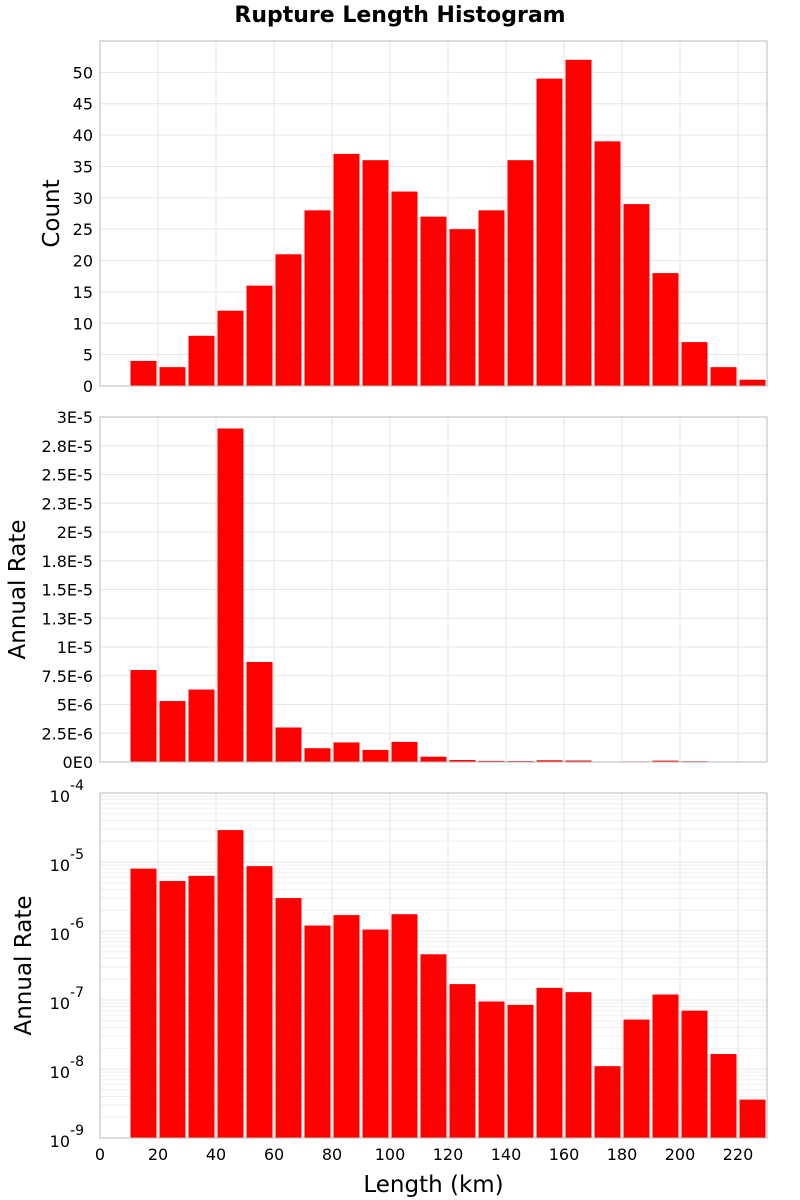 The image size is (800, 1200). What do you see at coordinates (67, 676) in the screenshot?
I see `y-tick-label: 7.5E-6` at bounding box center [67, 676].